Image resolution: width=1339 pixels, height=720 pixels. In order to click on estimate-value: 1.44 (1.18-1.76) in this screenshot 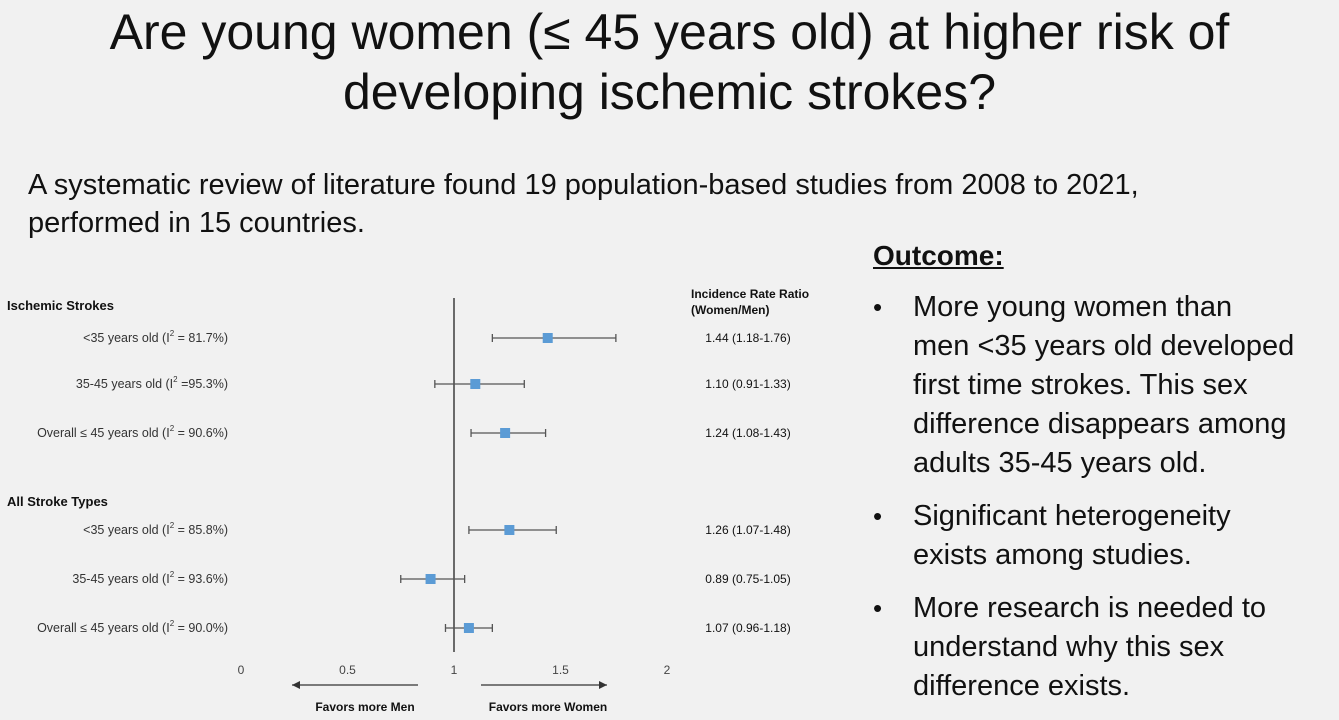, I will do `click(747, 338)`.